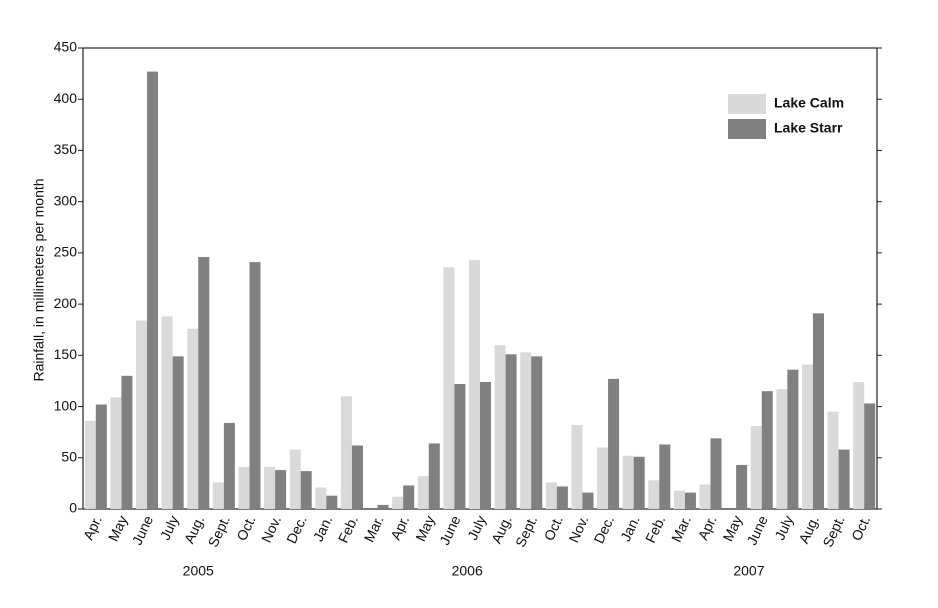 The width and height of the screenshot is (938, 608). What do you see at coordinates (66, 149) in the screenshot?
I see `y-tick-label: 350` at bounding box center [66, 149].